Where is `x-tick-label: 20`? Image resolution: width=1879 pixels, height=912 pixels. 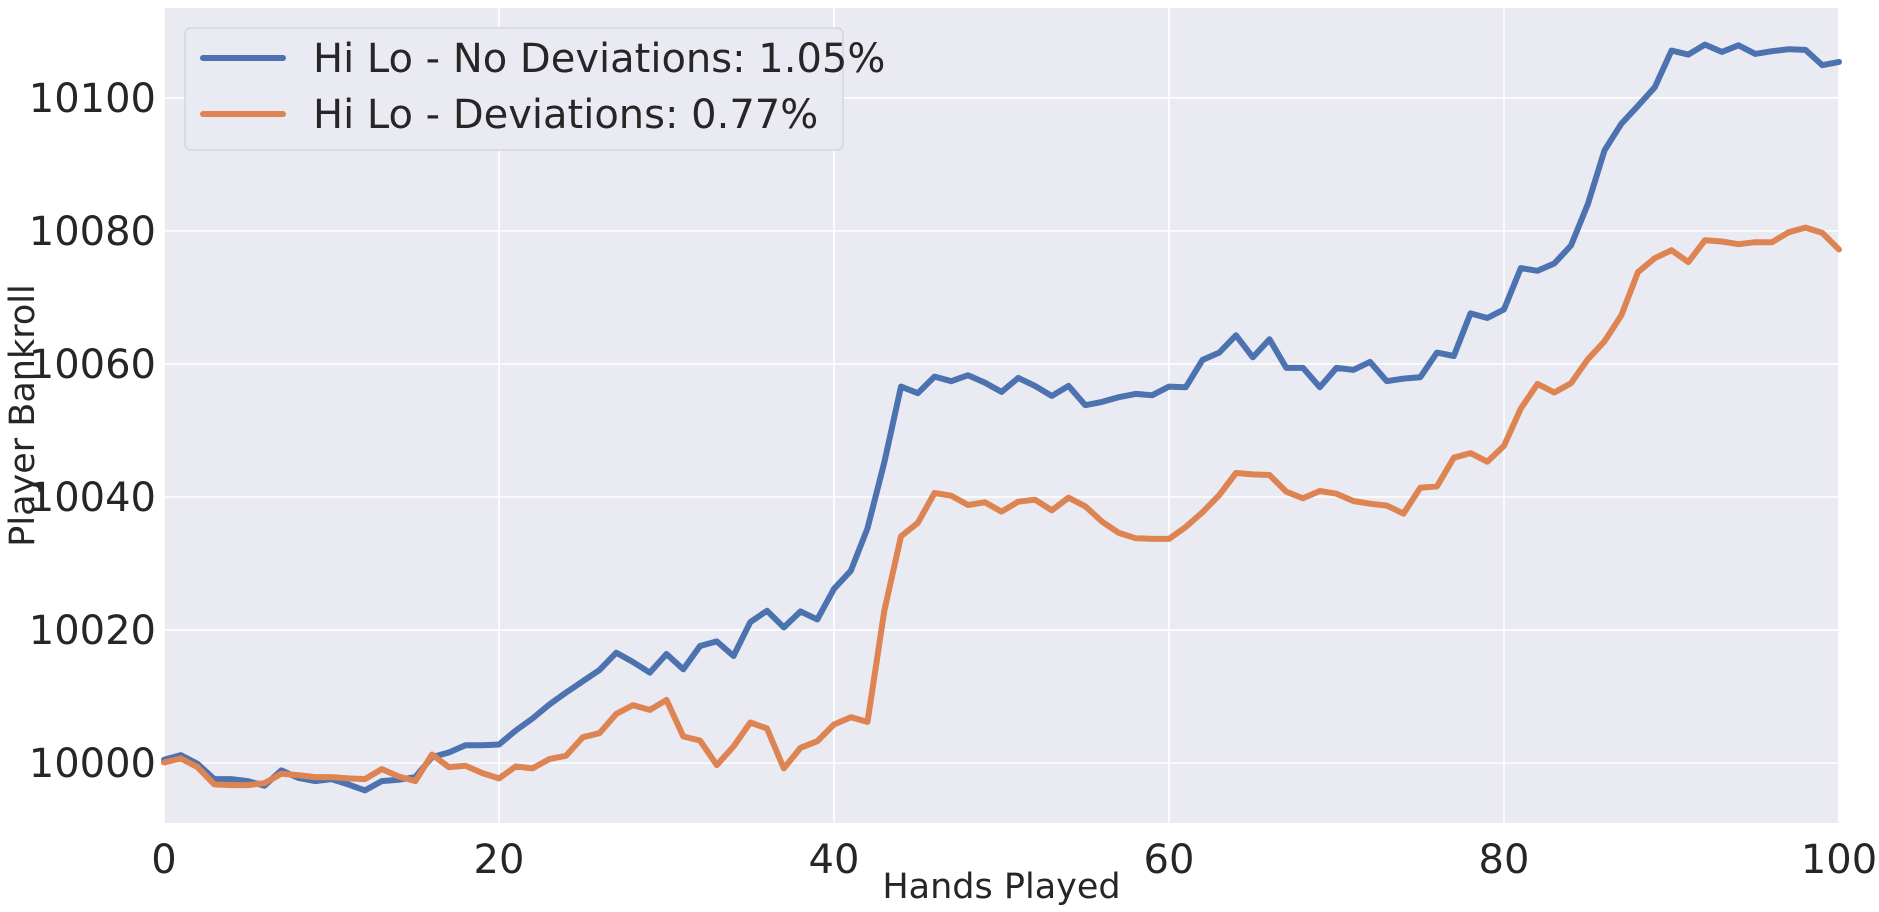 x-tick-label: 20 is located at coordinates (499, 860).